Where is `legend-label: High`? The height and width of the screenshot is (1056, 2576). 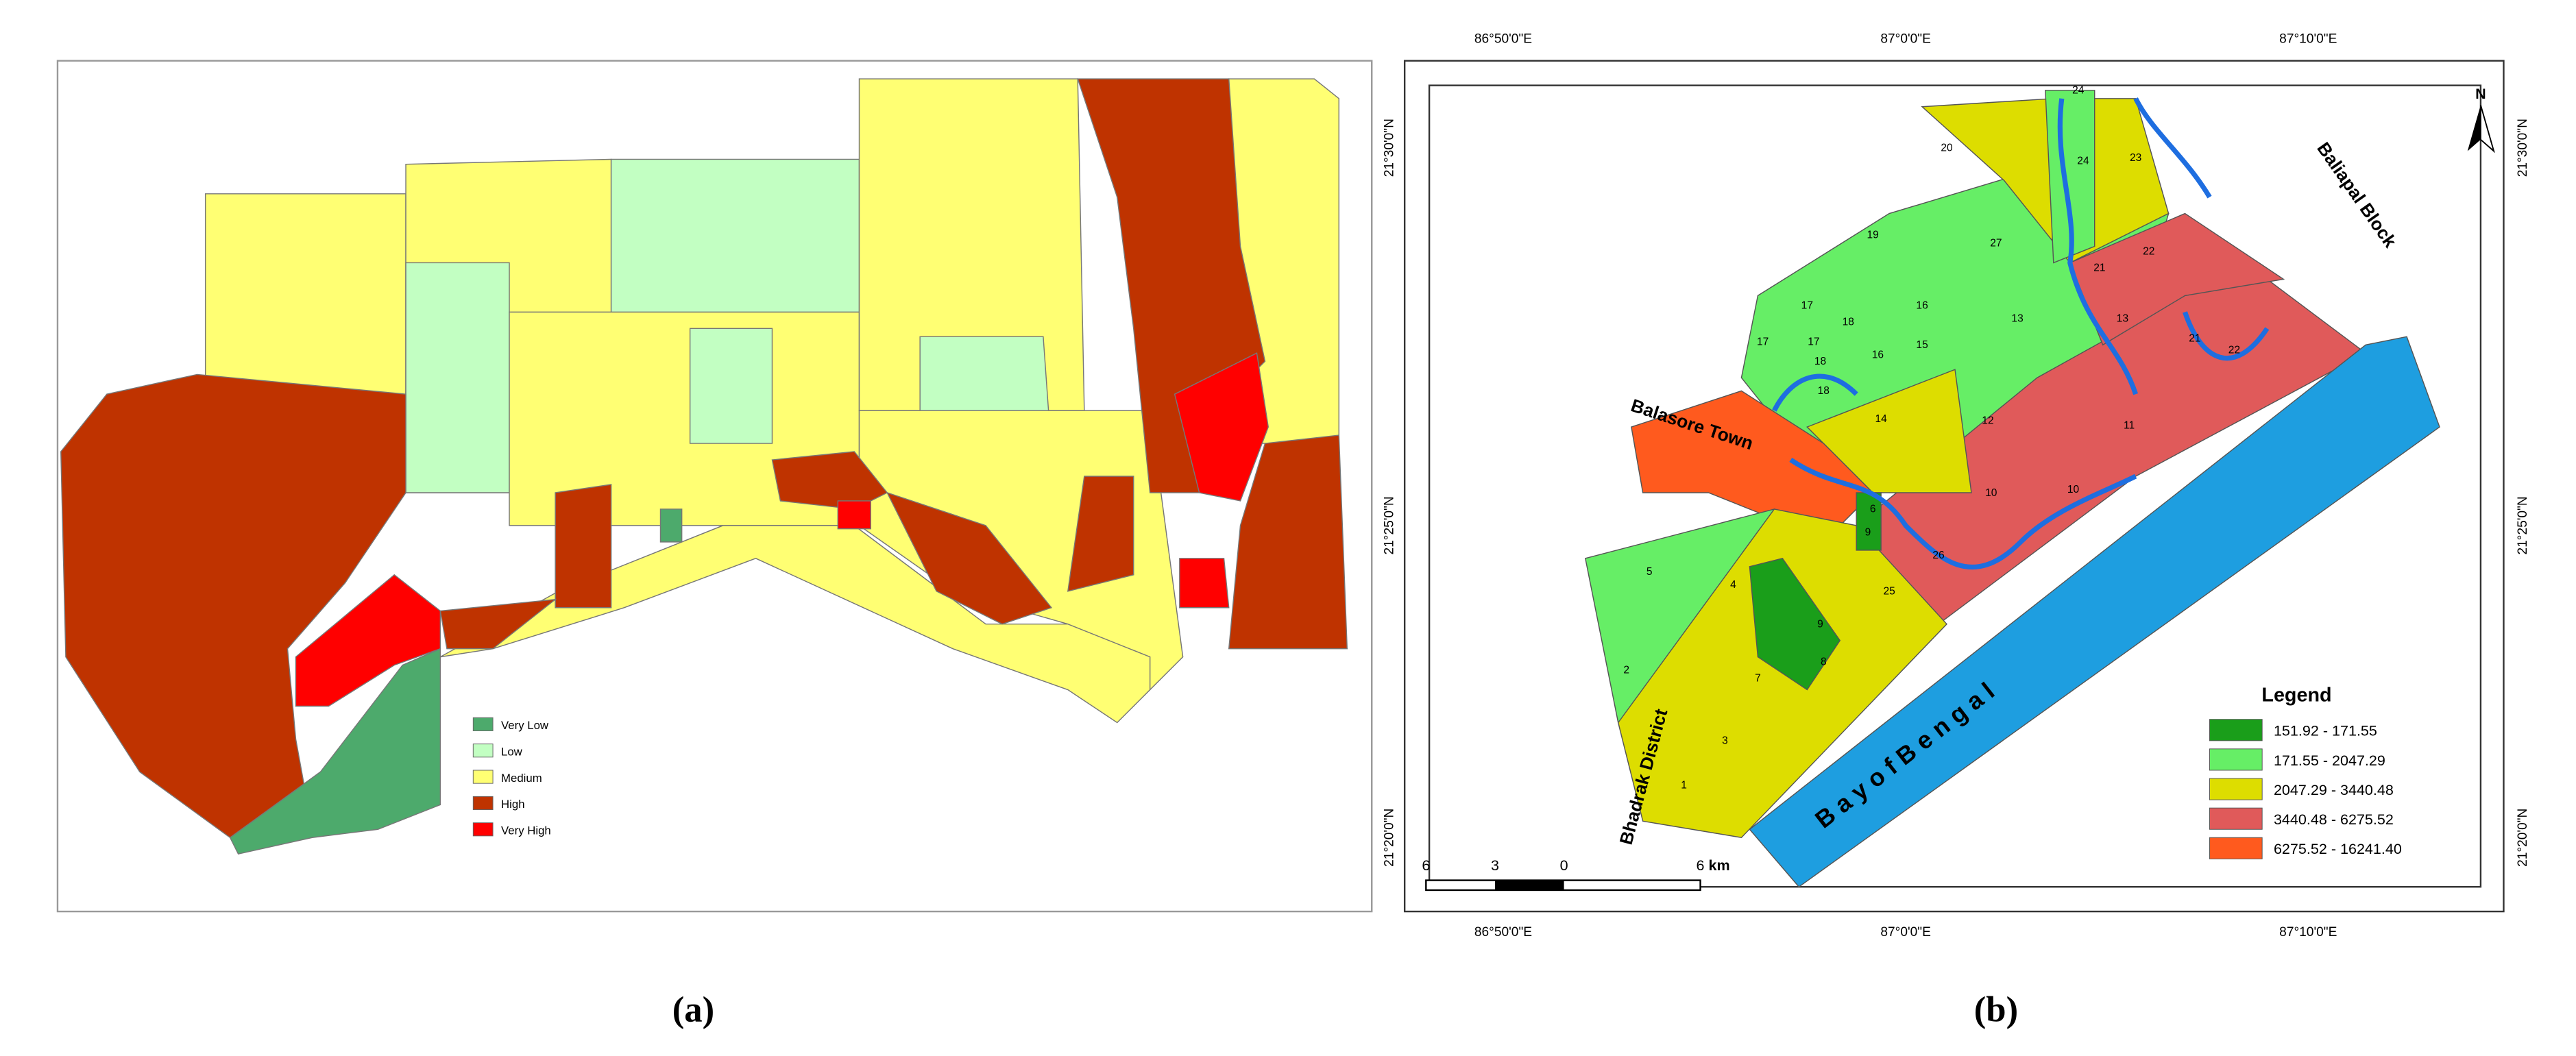 legend-label: High is located at coordinates (512, 804).